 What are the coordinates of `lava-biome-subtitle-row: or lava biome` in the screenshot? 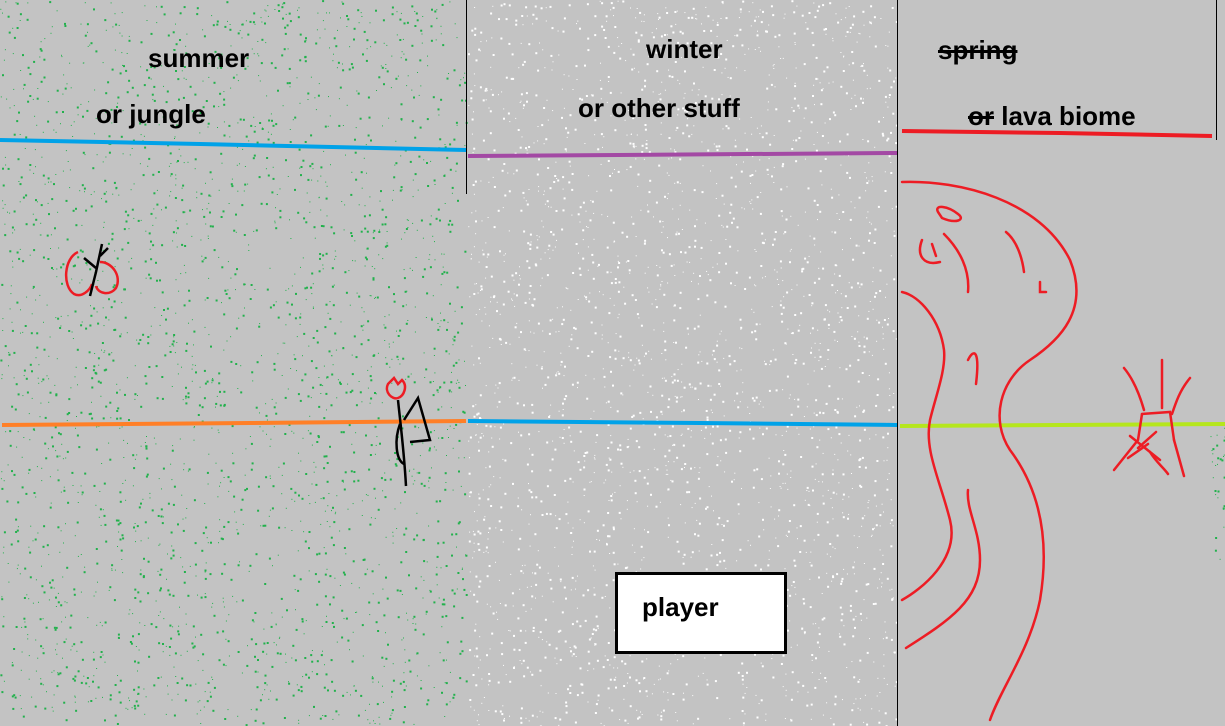 It's located at (1052, 116).